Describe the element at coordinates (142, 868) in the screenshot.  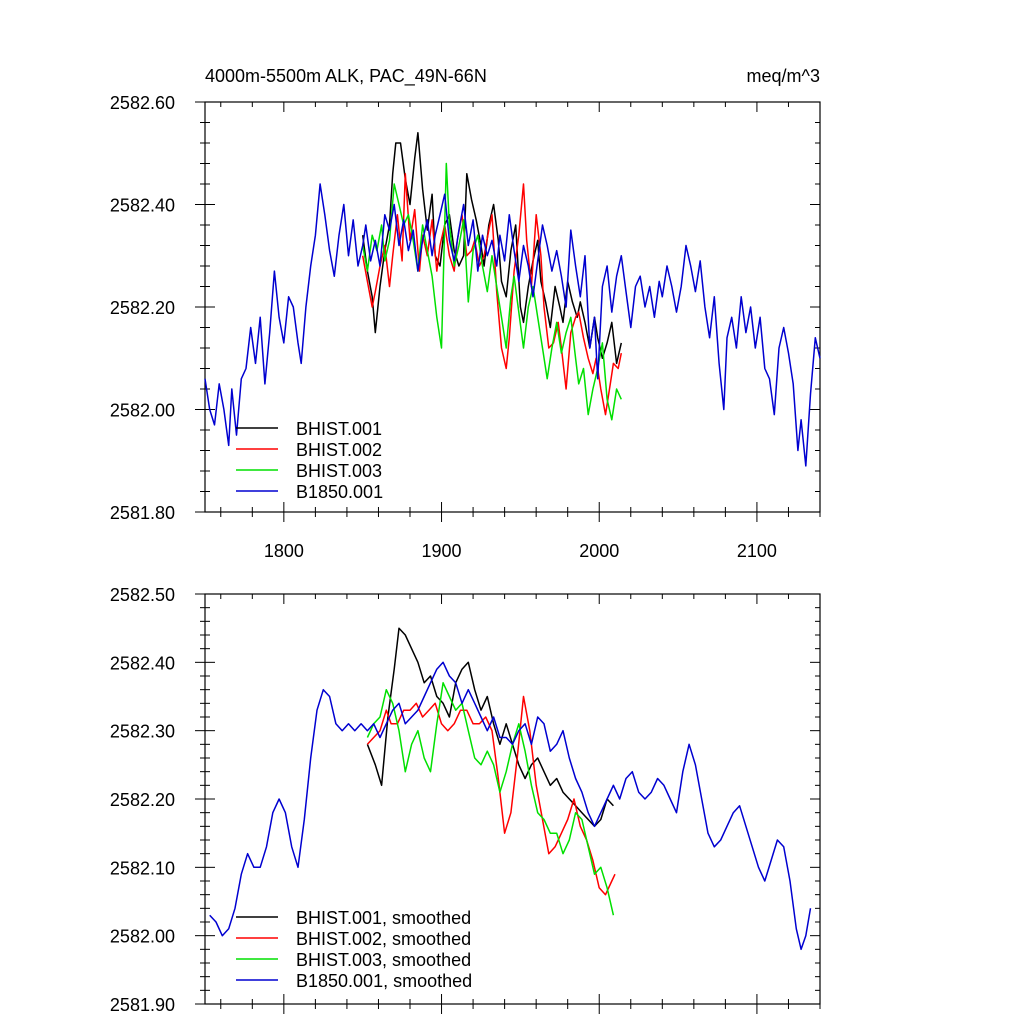
I see `y-tick-label: 2582.10` at that location.